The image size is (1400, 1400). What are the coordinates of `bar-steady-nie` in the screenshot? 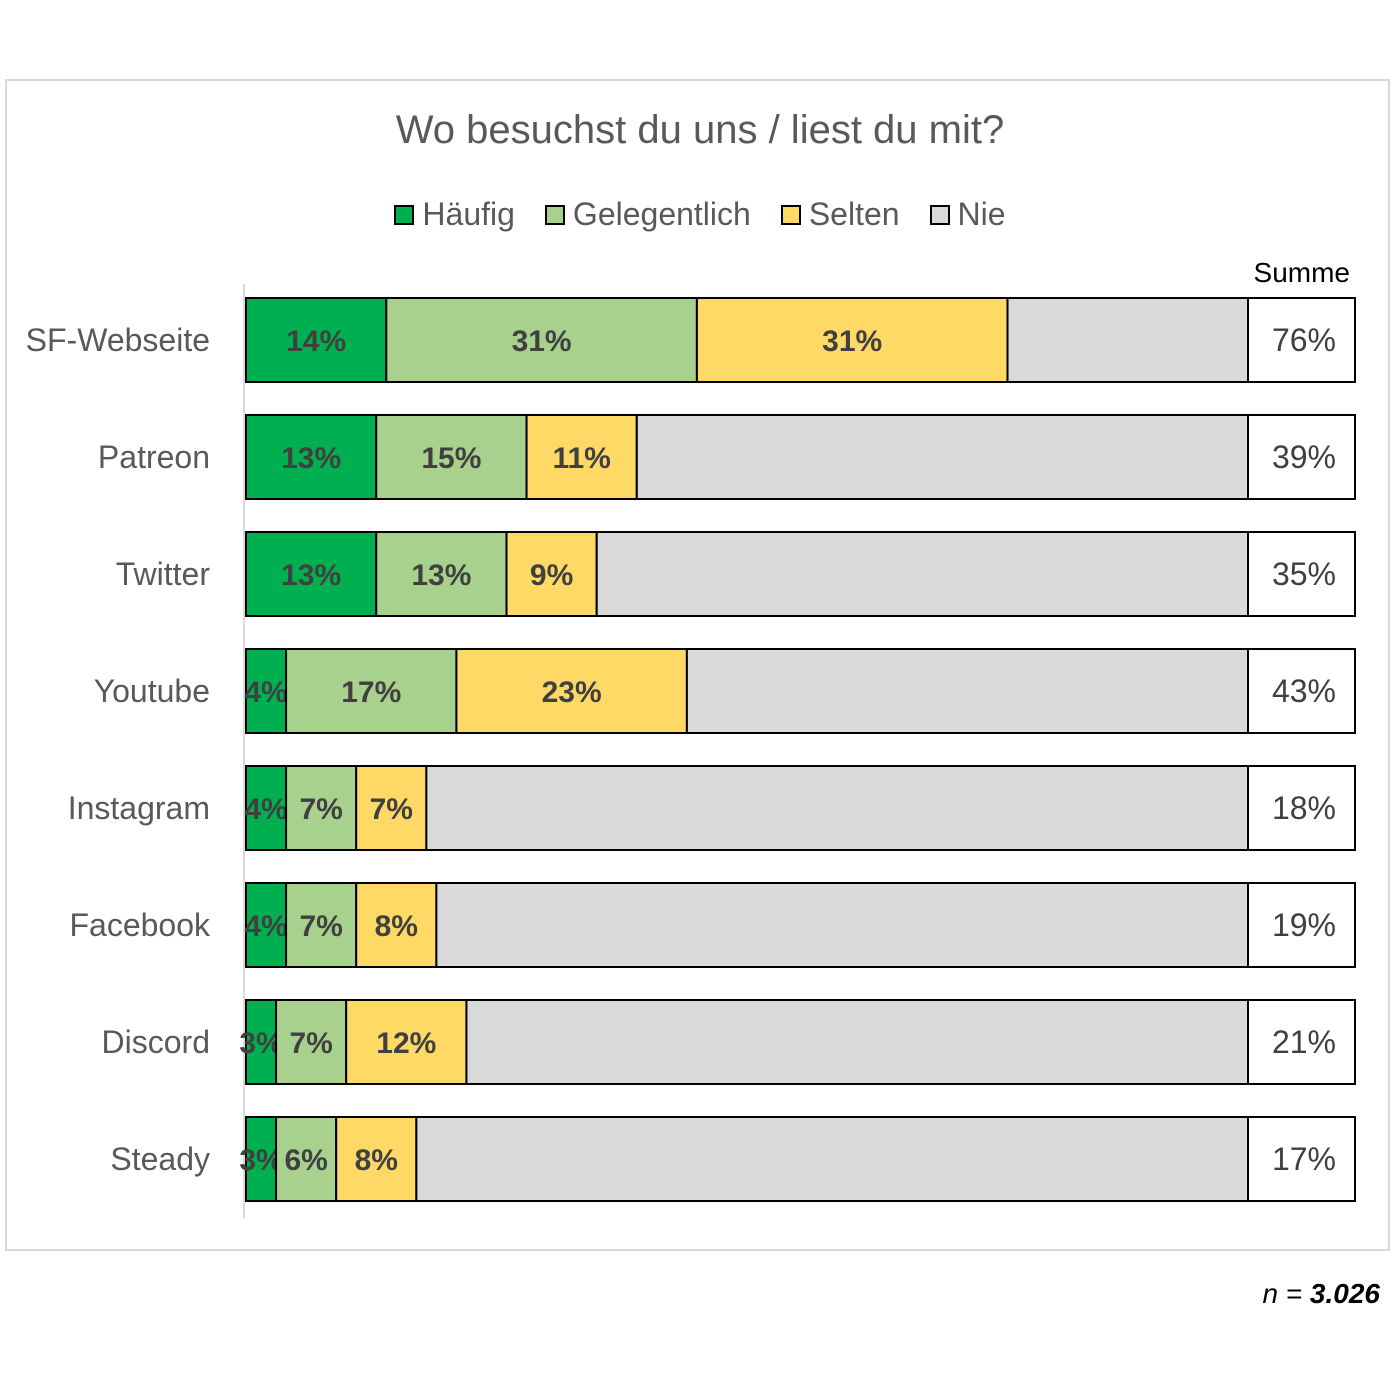 It's located at (832, 1159).